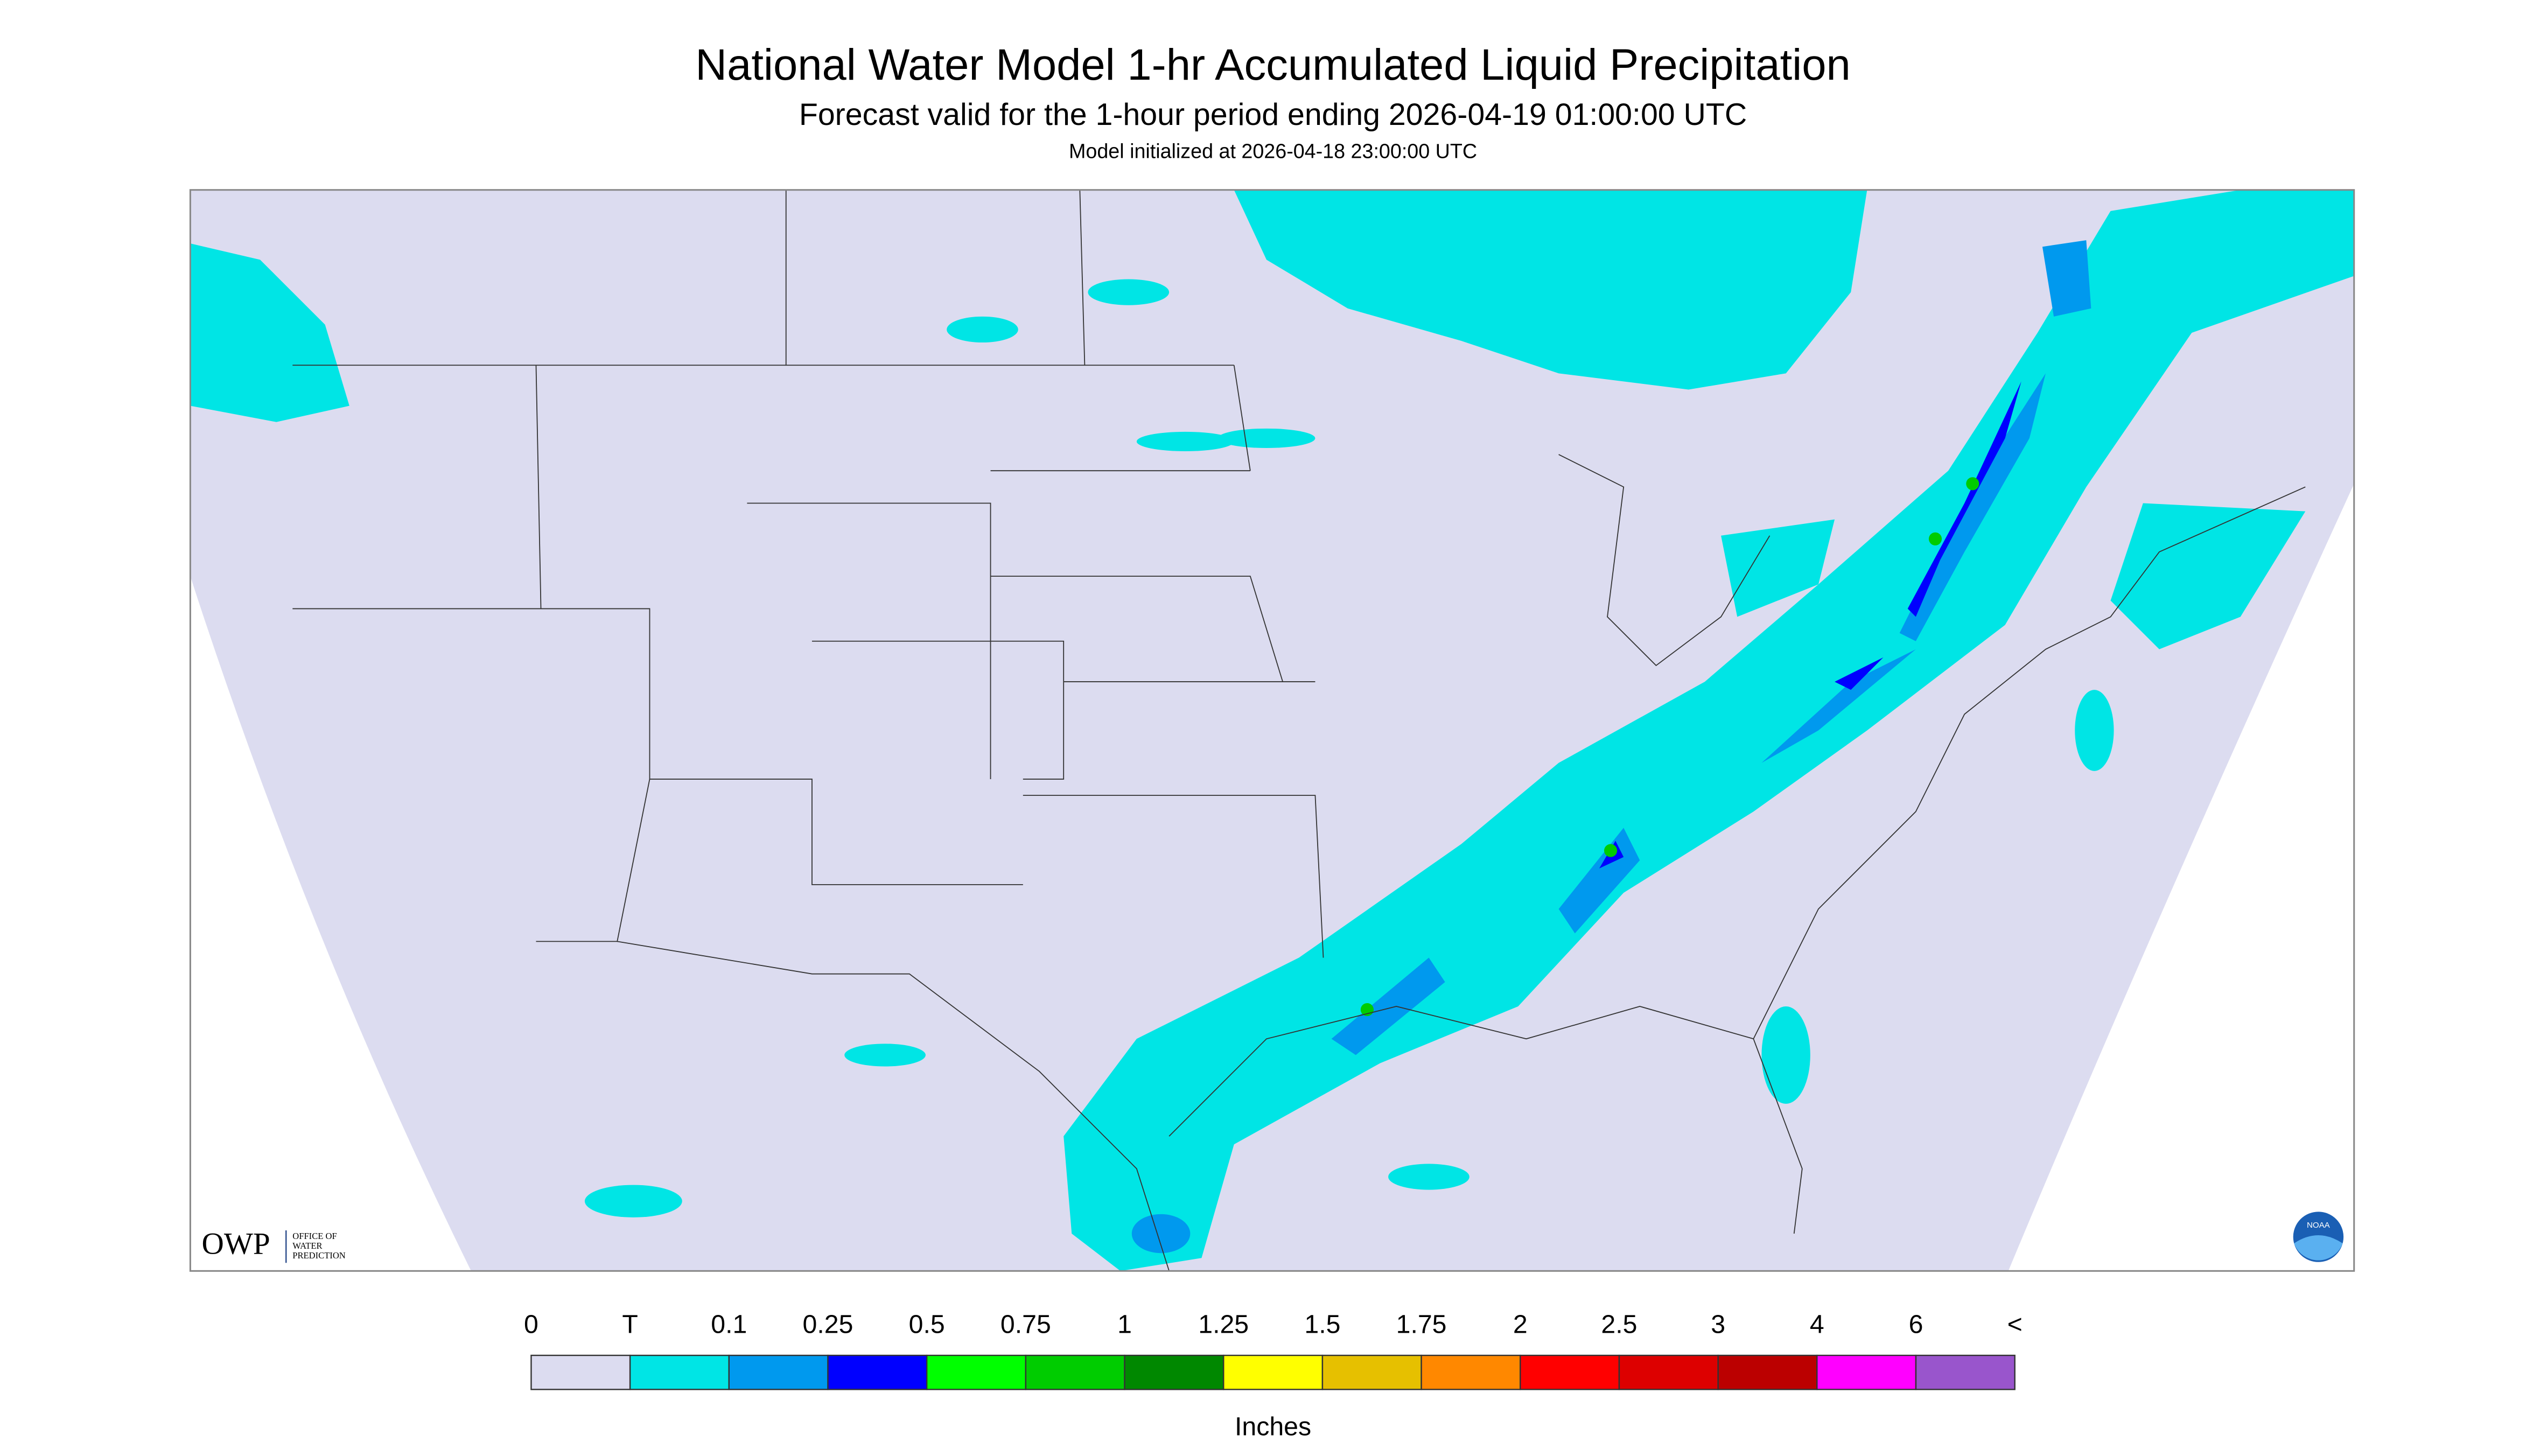 This screenshot has height=1456, width=2533. What do you see at coordinates (1520, 1324) in the screenshot?
I see `legend-label: 2` at bounding box center [1520, 1324].